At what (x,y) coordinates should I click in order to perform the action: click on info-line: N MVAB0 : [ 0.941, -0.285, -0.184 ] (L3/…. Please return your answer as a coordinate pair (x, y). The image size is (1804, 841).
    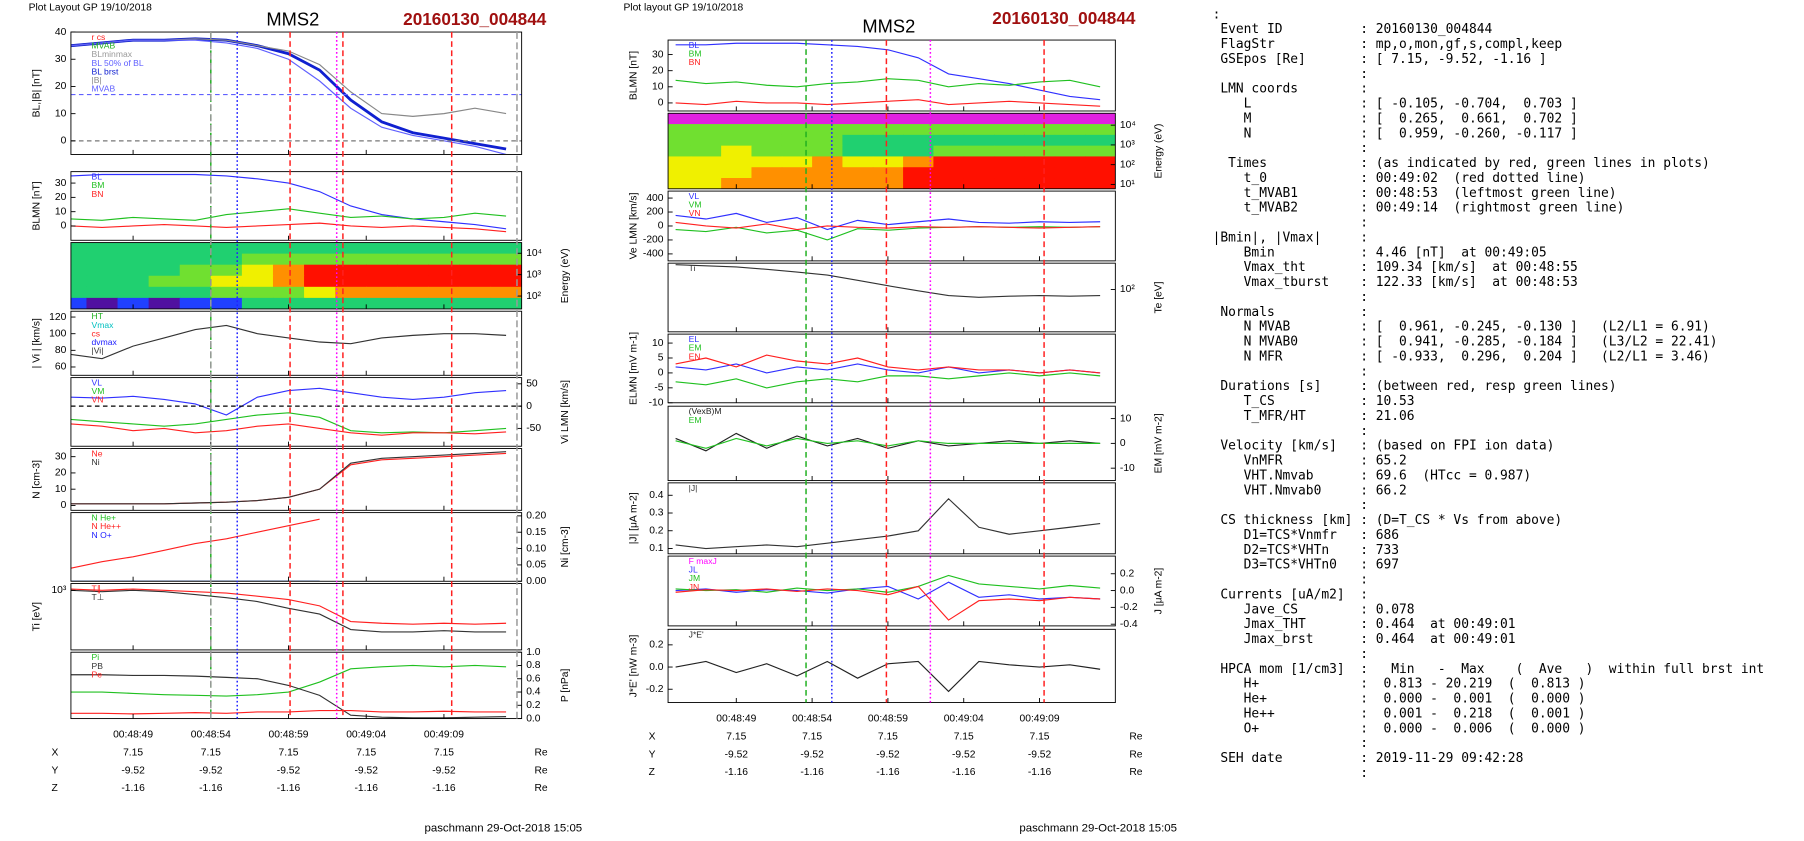
    Looking at the image, I should click on (1465, 342).